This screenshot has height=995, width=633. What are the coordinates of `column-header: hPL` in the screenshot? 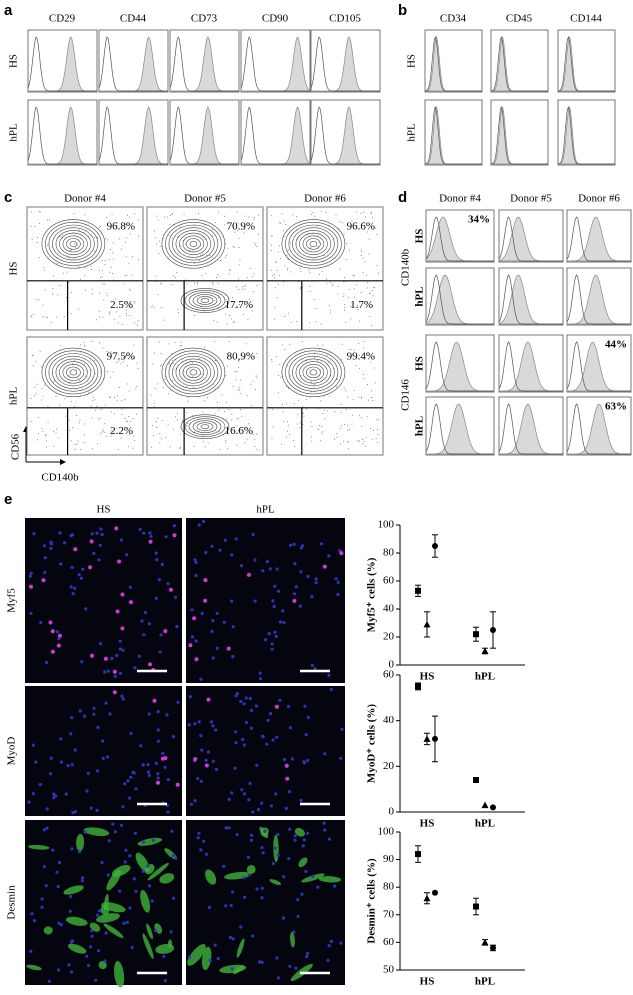 It's located at (265, 510).